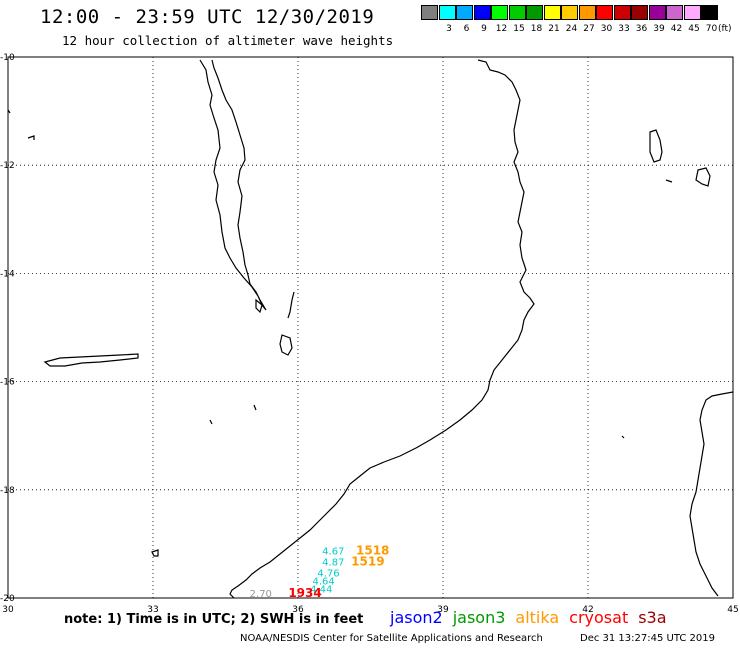 This screenshot has height=650, width=740. What do you see at coordinates (537, 617) in the screenshot?
I see `satellite-name: altika` at bounding box center [537, 617].